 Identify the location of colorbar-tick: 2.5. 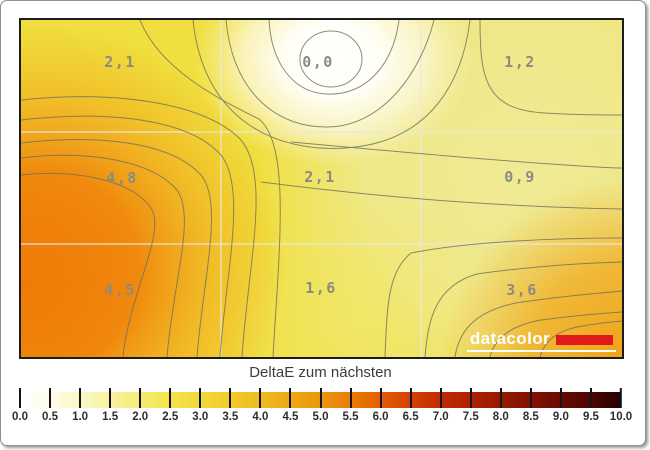
(170, 405).